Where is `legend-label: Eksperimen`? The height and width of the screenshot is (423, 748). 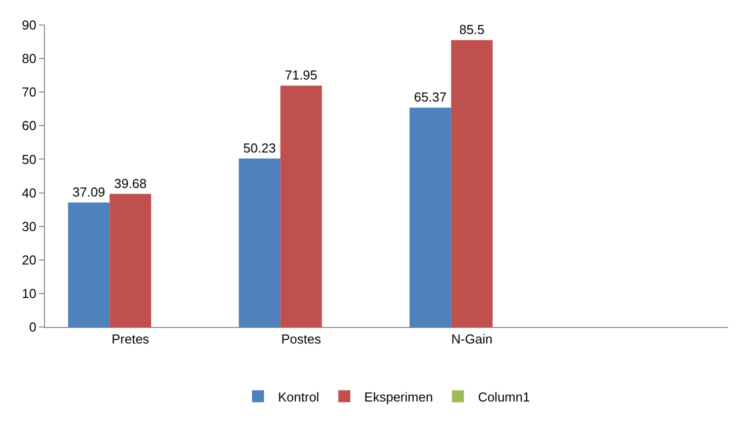 legend-label: Eksperimen is located at coordinates (398, 396).